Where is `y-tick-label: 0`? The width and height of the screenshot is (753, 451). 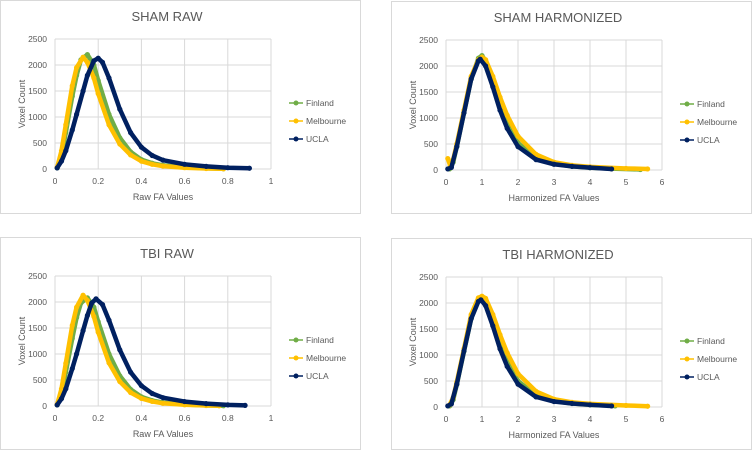
y-tick-label: 0 is located at coordinates (44, 169).